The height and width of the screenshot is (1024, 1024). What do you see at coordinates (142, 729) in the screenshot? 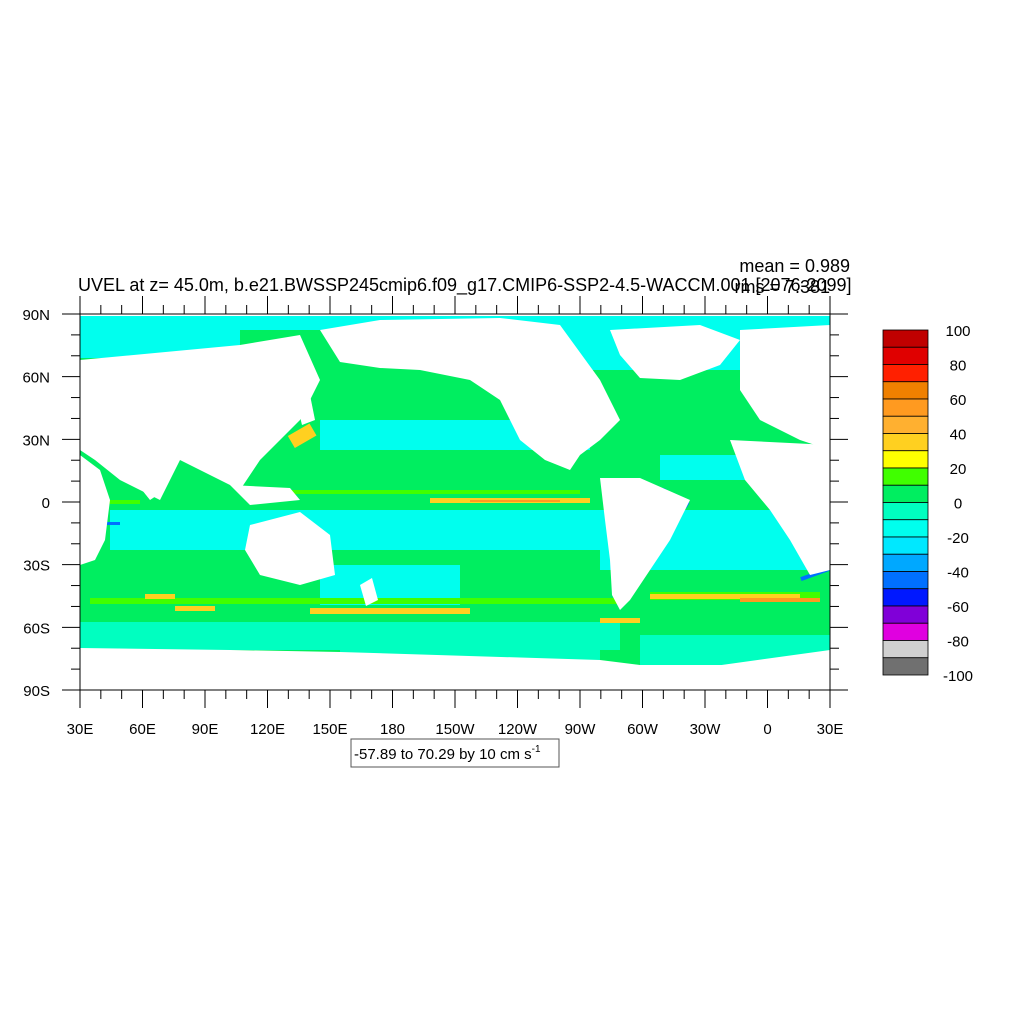
I see `lon-tick-label: 60E` at bounding box center [142, 729].